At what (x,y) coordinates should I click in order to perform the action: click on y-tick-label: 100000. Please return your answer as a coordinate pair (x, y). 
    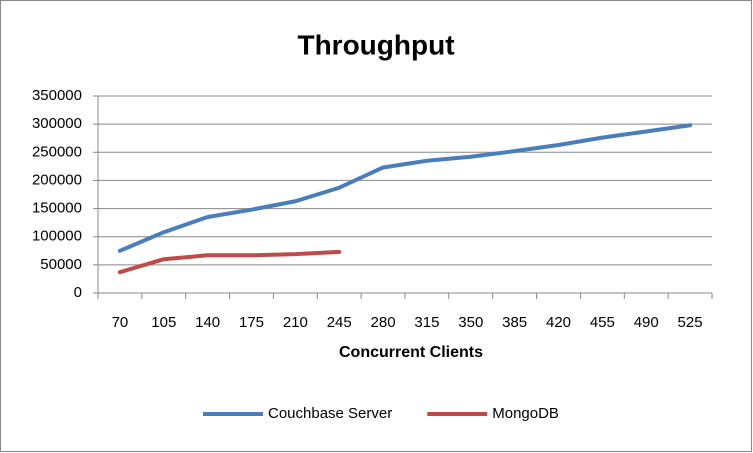
    Looking at the image, I should click on (57, 236).